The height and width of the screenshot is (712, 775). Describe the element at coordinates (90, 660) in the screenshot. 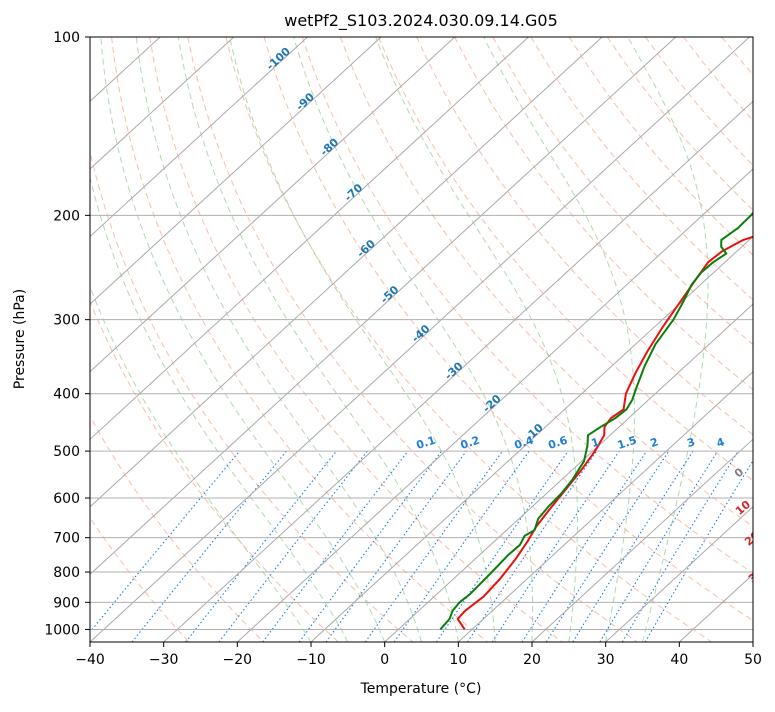

I see `x-tick-label: −40` at that location.